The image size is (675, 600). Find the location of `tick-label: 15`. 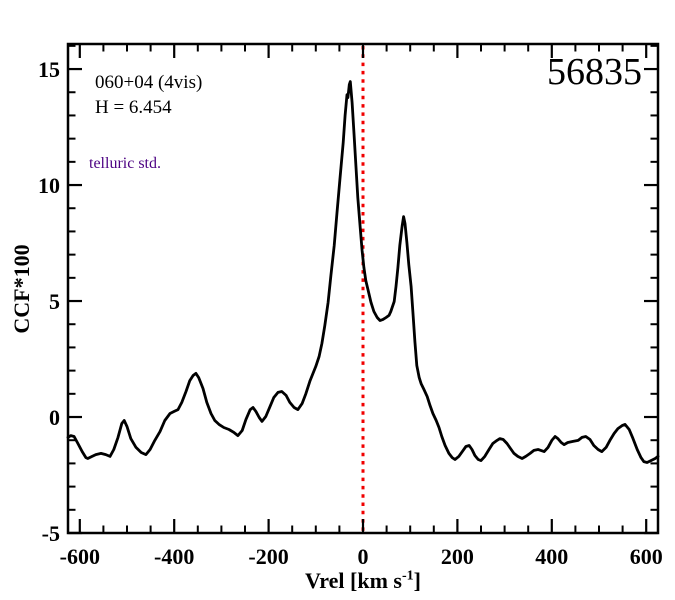

tick-label: 15 is located at coordinates (49, 69).